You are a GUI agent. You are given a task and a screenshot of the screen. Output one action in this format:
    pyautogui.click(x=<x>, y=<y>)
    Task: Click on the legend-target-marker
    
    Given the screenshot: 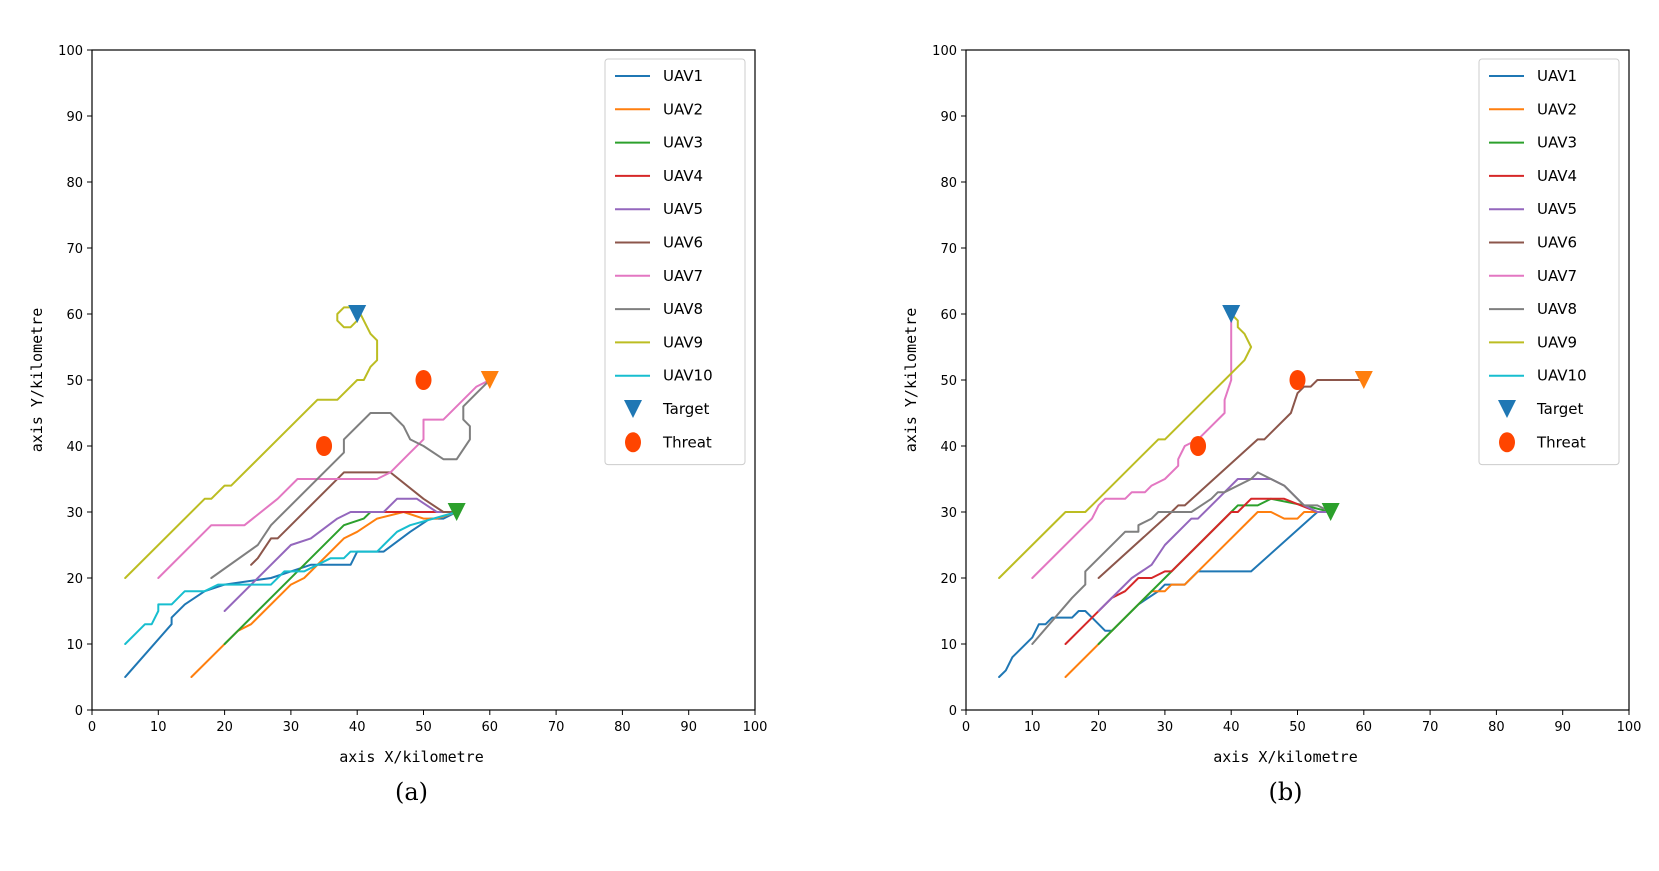 What is the action you would take?
    pyautogui.click(x=1507, y=409)
    